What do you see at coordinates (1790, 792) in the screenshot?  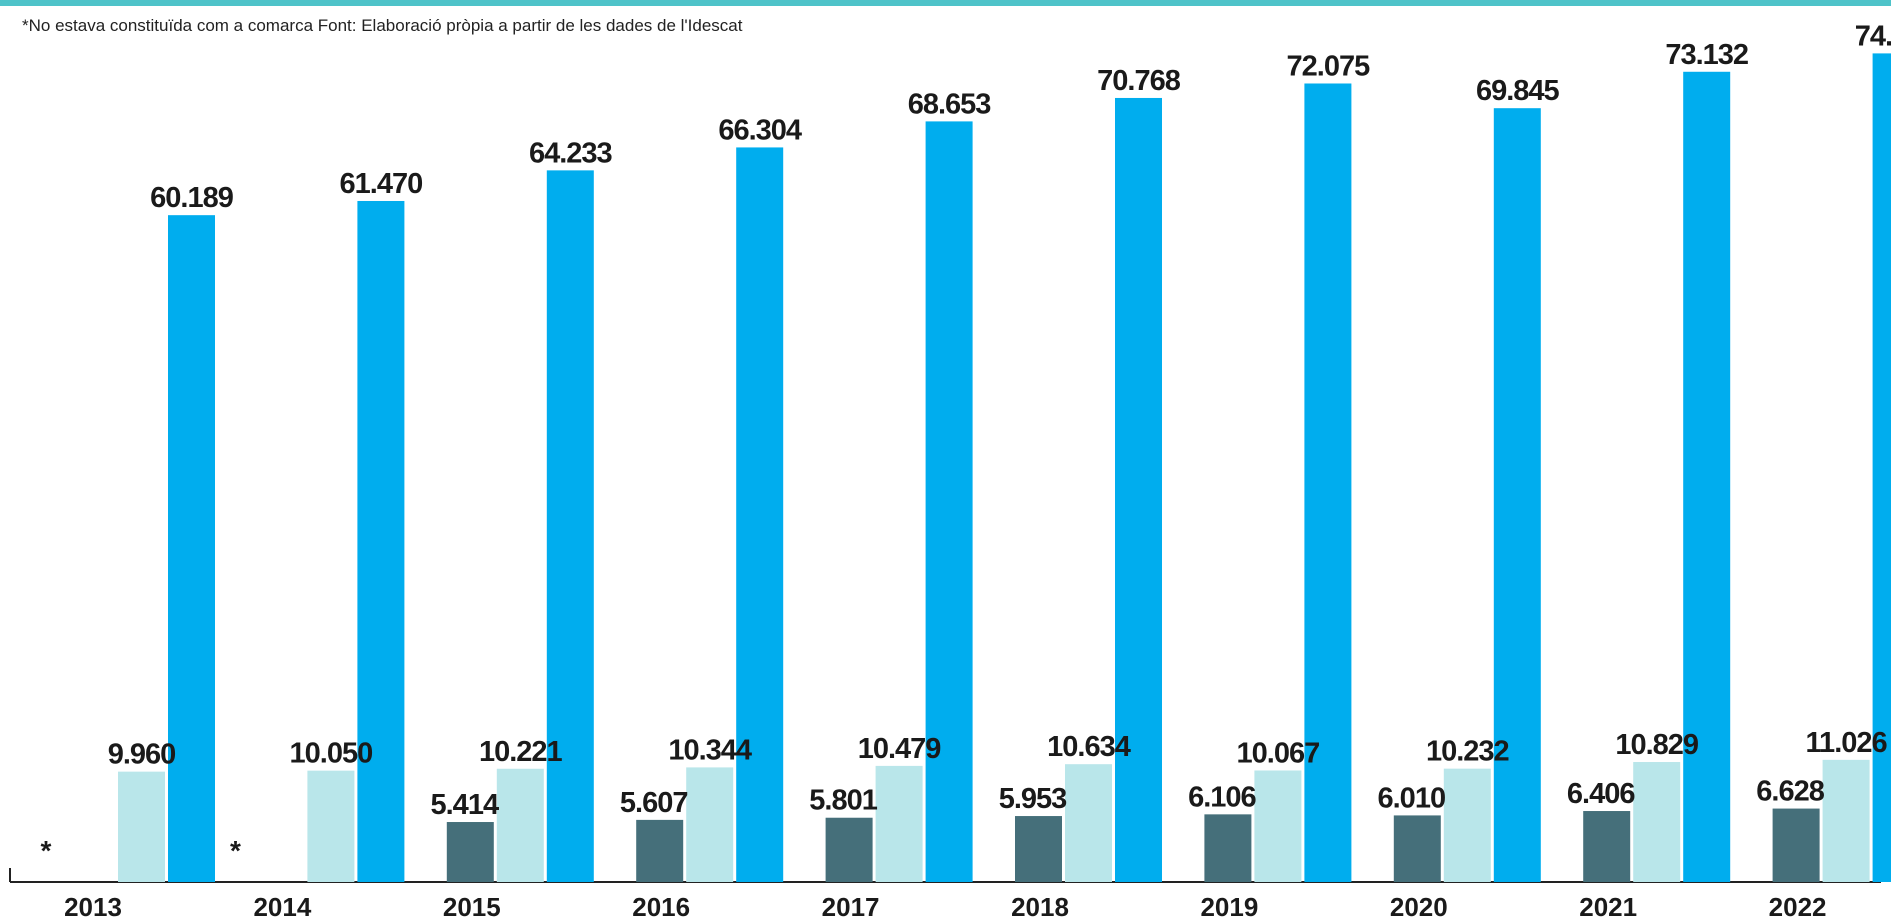 I see `value-label: 6.628` at bounding box center [1790, 792].